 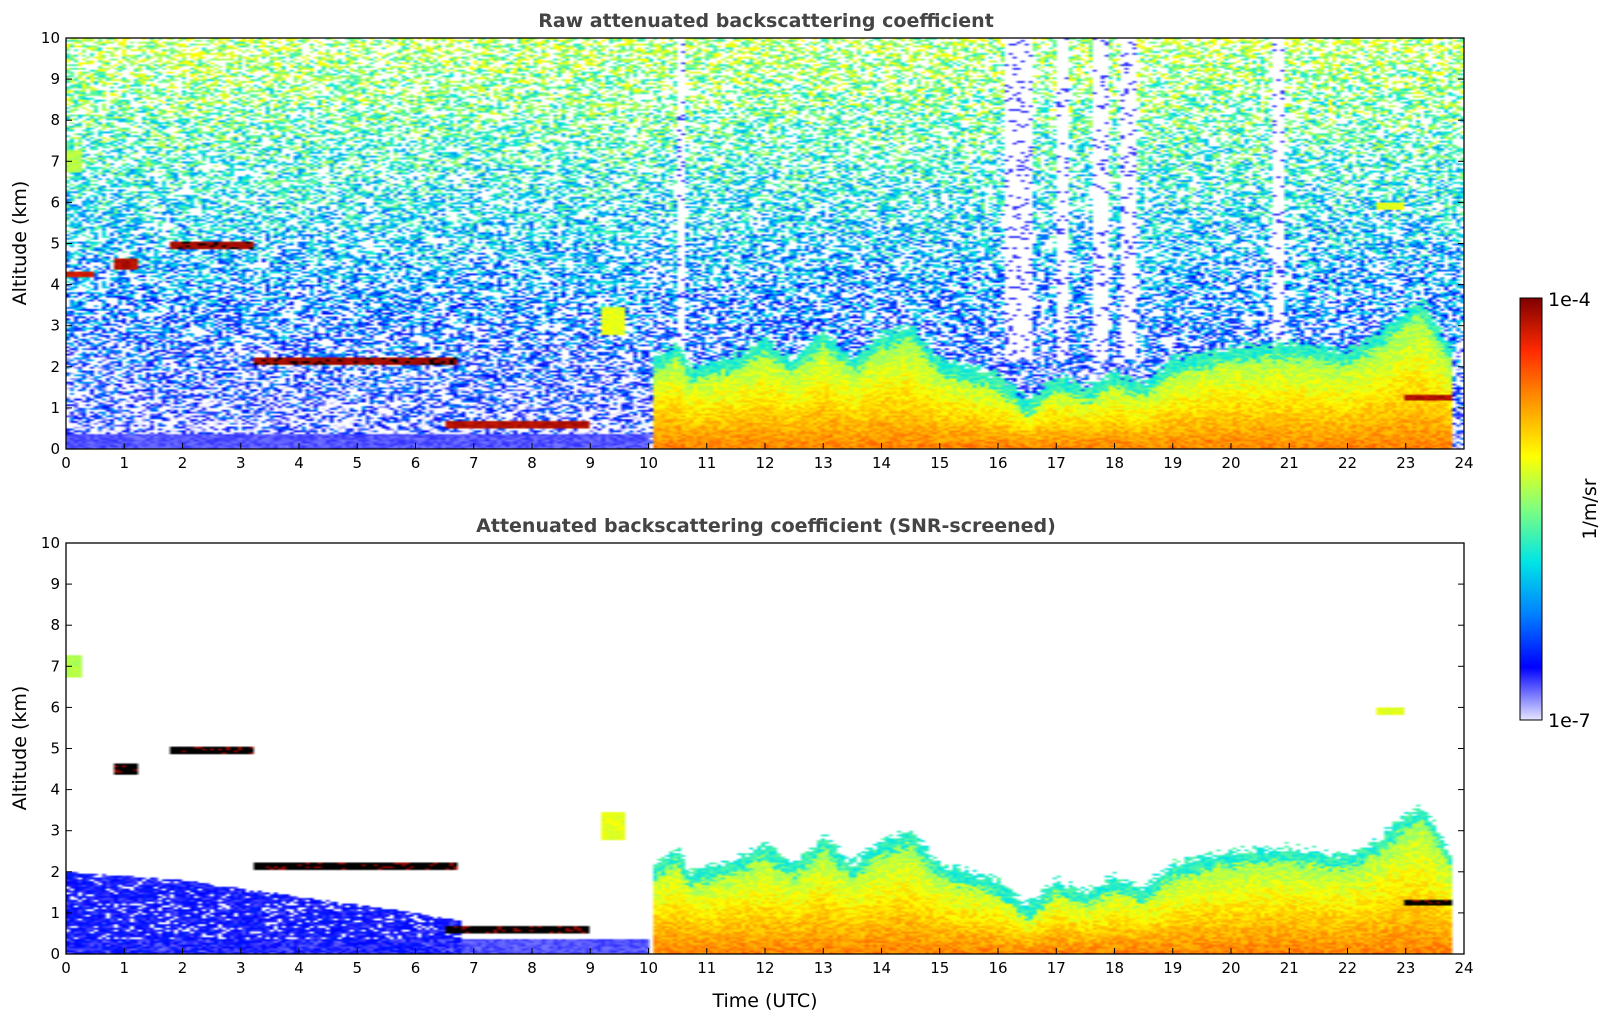 I want to click on x-ticks-screened: 0 1 2 3 4 5 6 7 8 9 10 11 12 13 14 15 16 17 18 19 20 21 22 23 24, so click(x=767, y=962).